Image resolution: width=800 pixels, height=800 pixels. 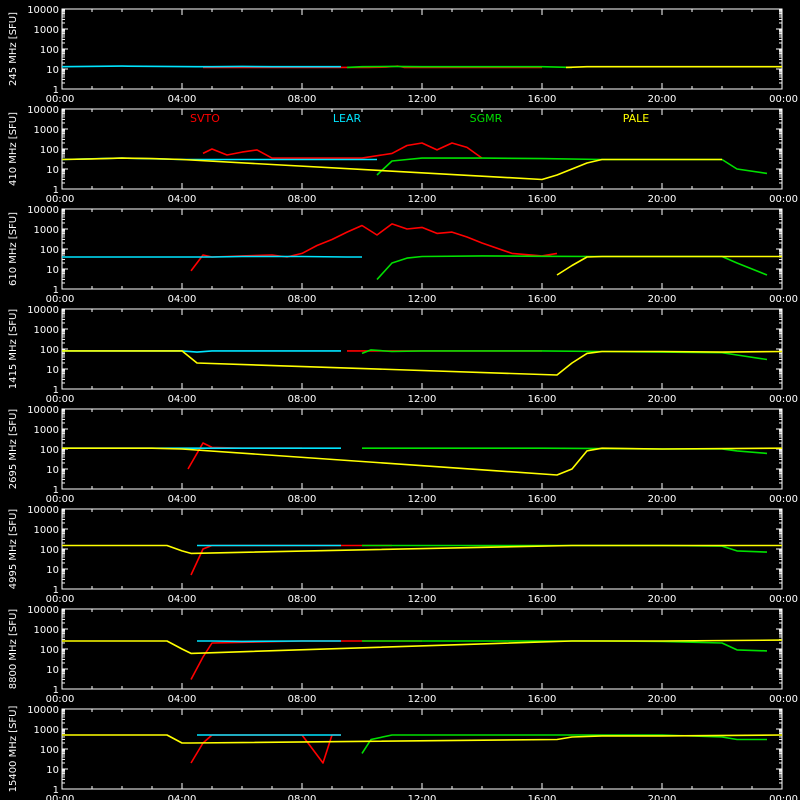 What do you see at coordinates (486, 118) in the screenshot?
I see `legend-label-sgmr: SGMR` at bounding box center [486, 118].